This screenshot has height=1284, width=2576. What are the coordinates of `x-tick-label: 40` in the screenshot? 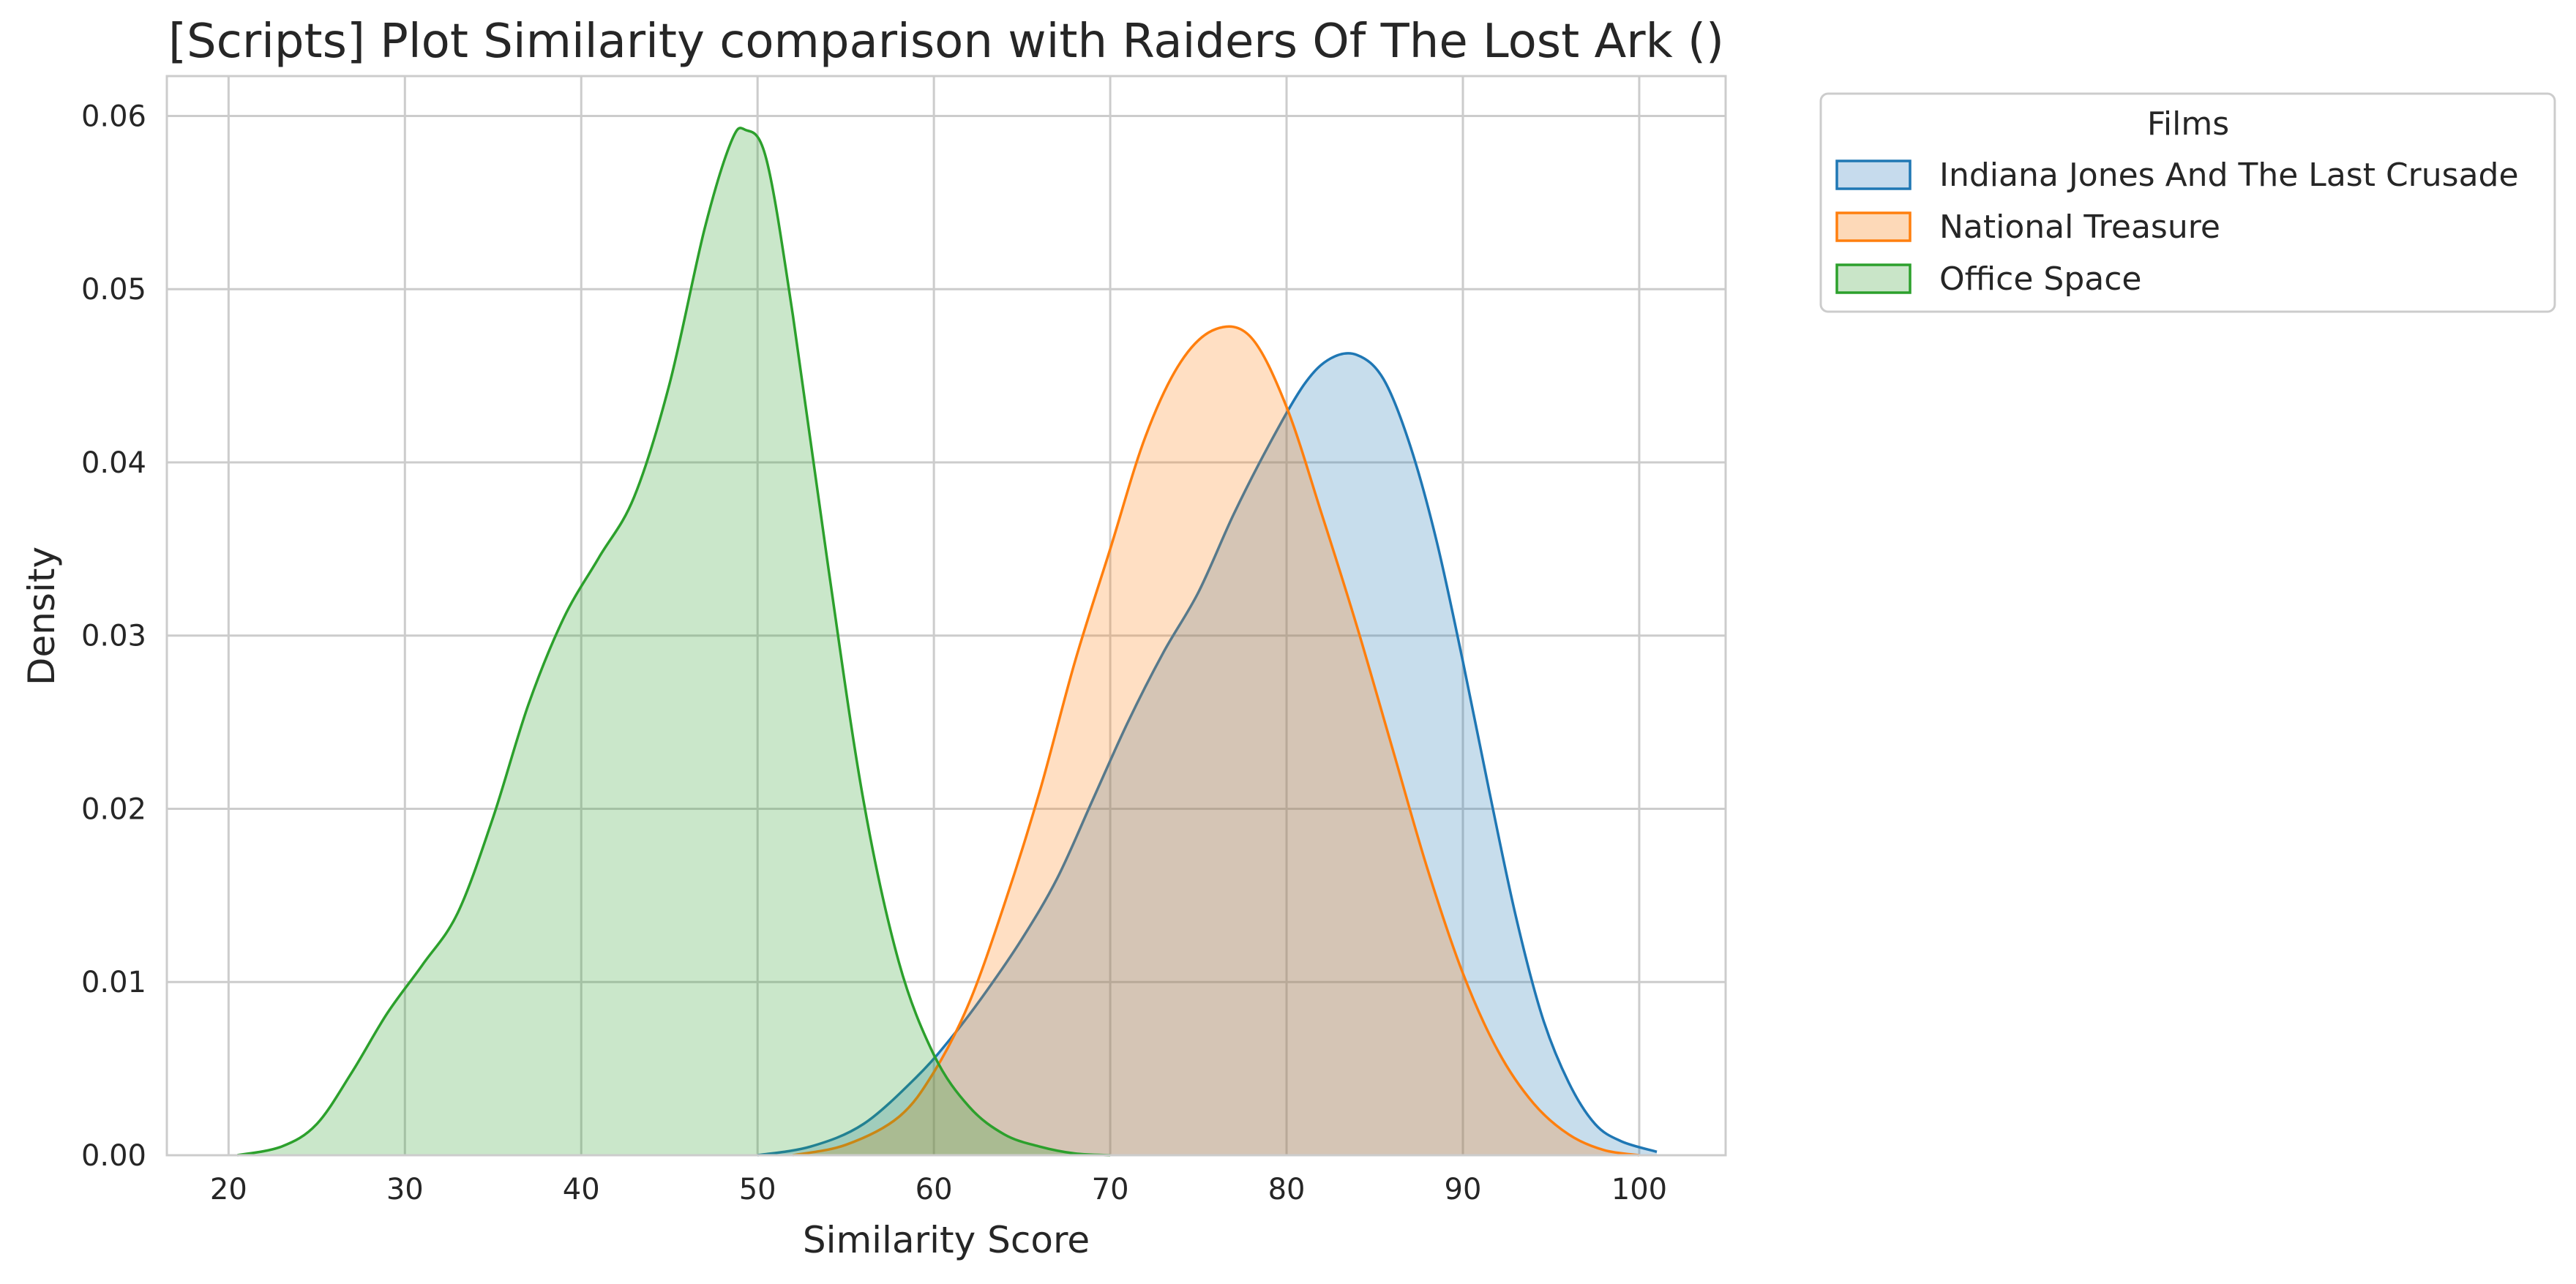 It's located at (581, 1189).